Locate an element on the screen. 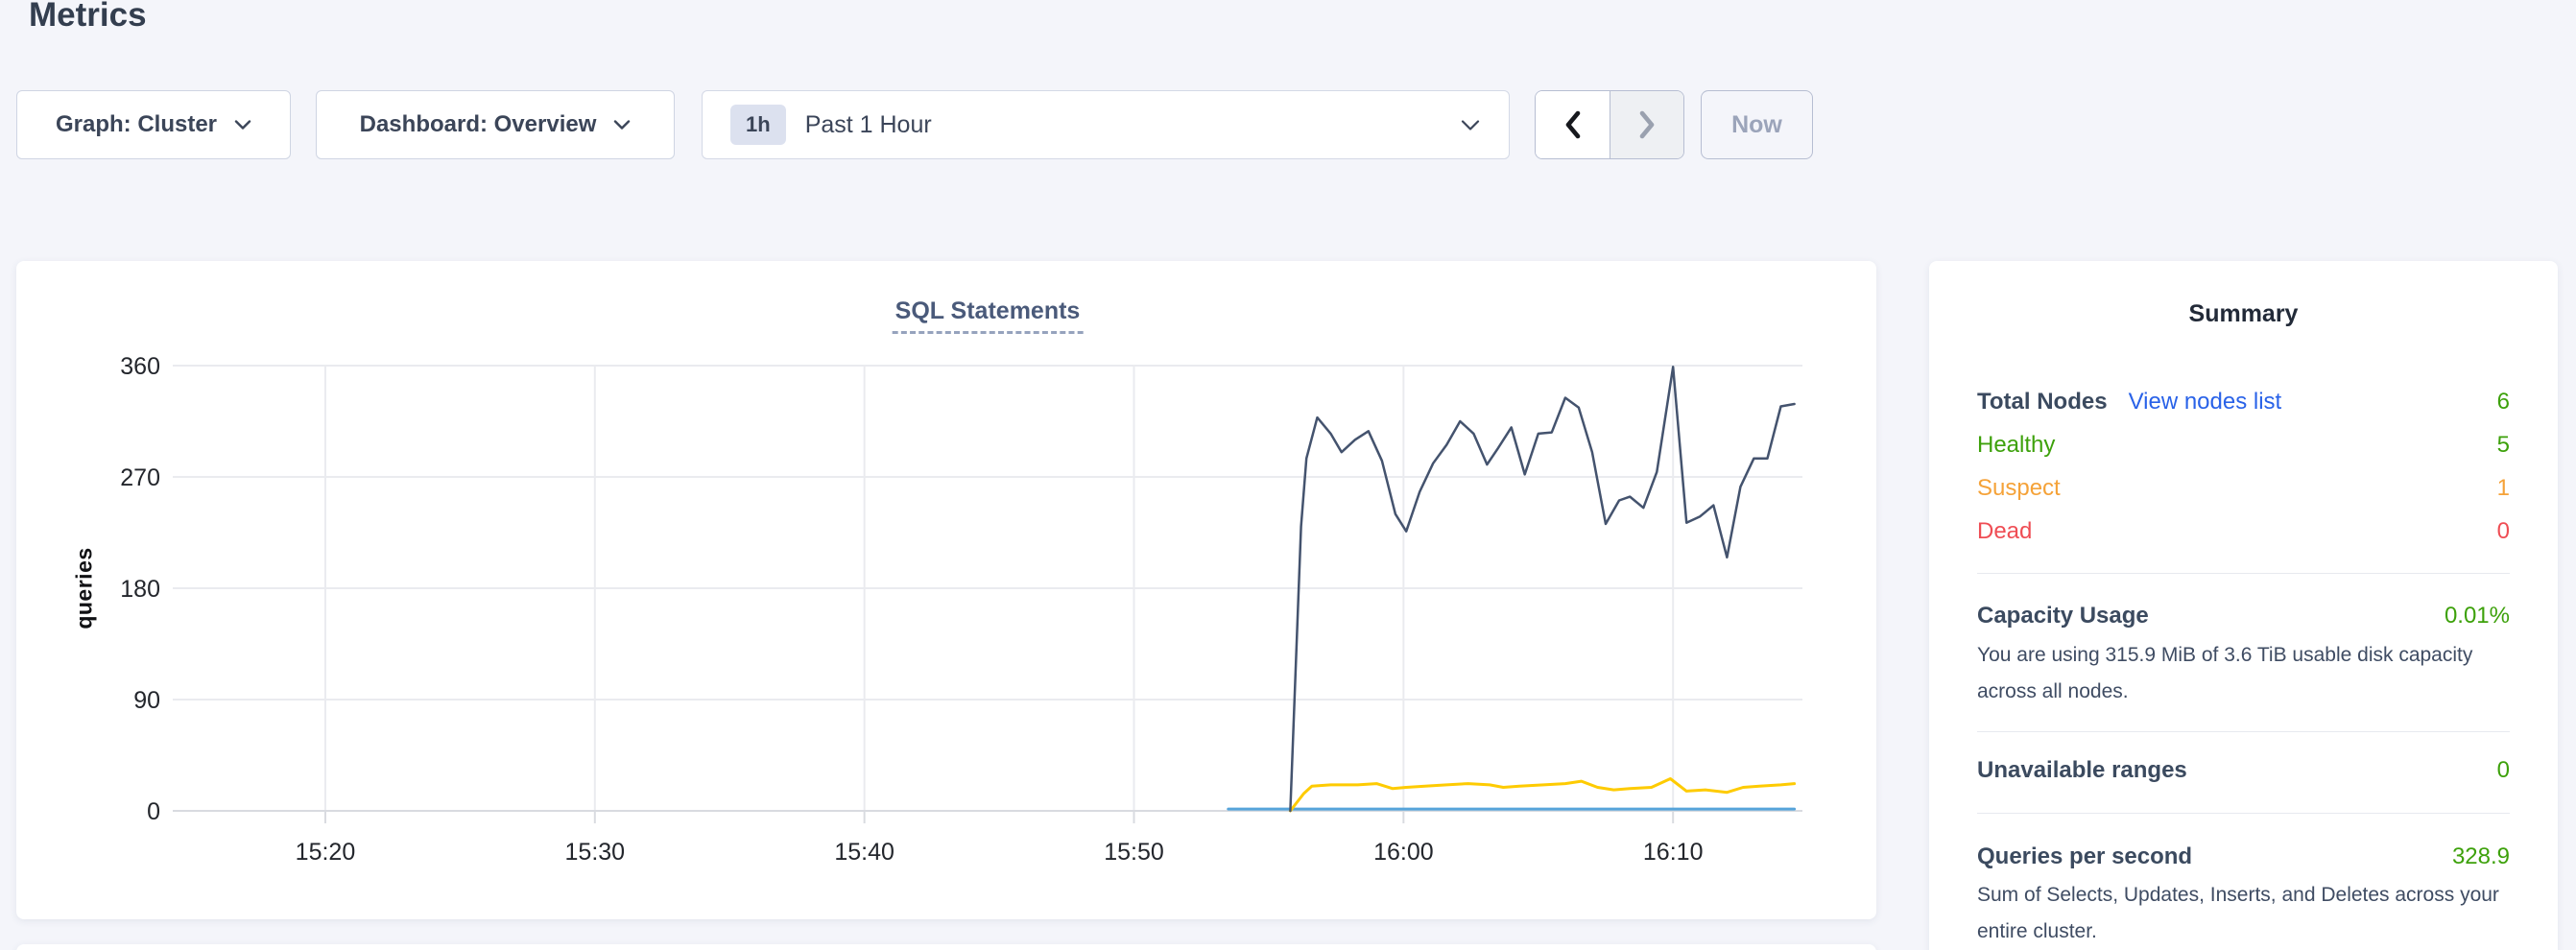 The width and height of the screenshot is (2576, 950). y-axis-label: queries is located at coordinates (84, 588).